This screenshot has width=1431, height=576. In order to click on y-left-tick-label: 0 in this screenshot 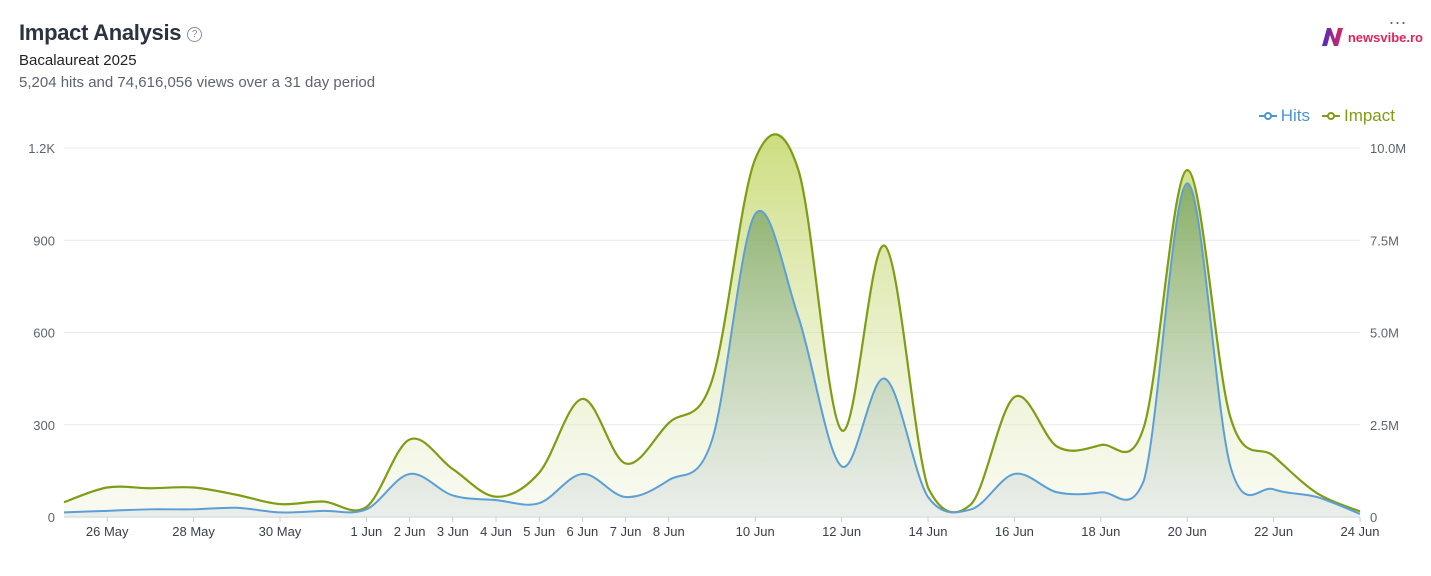, I will do `click(51, 517)`.